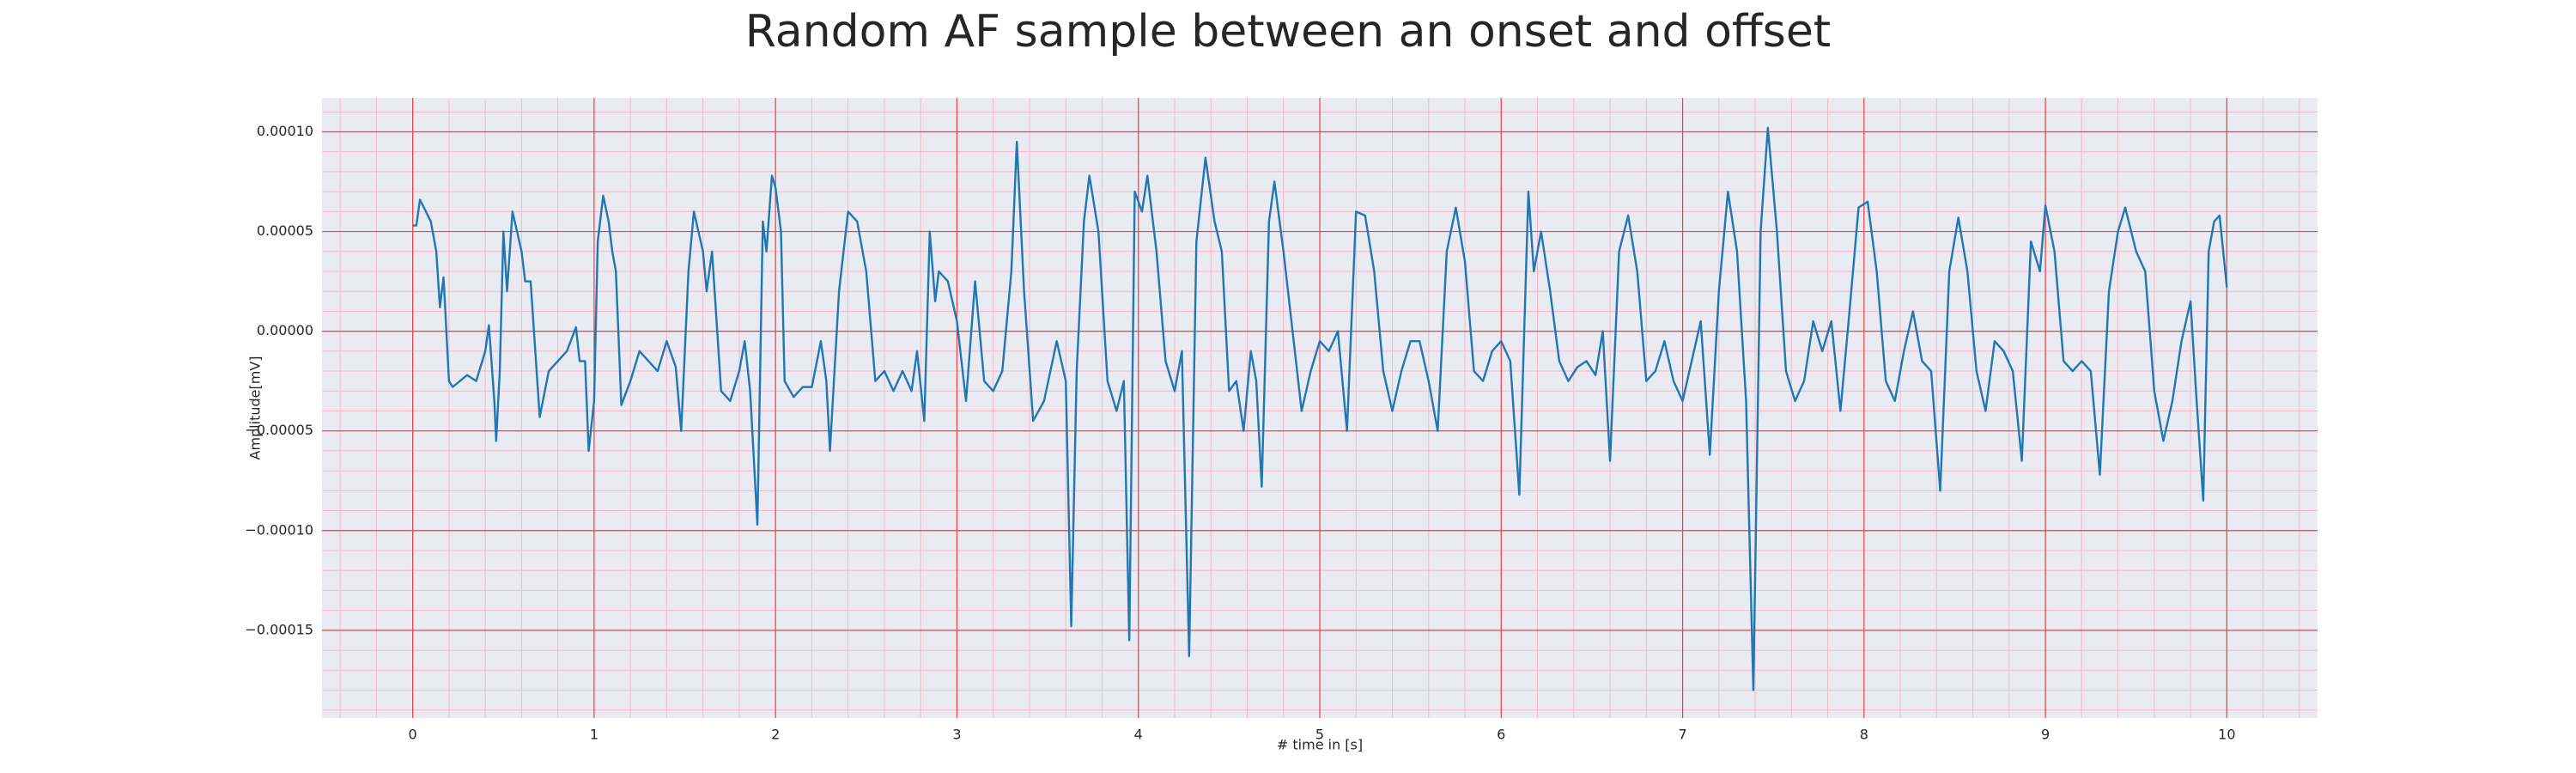  What do you see at coordinates (957, 735) in the screenshot?
I see `x-tick-label: 3` at bounding box center [957, 735].